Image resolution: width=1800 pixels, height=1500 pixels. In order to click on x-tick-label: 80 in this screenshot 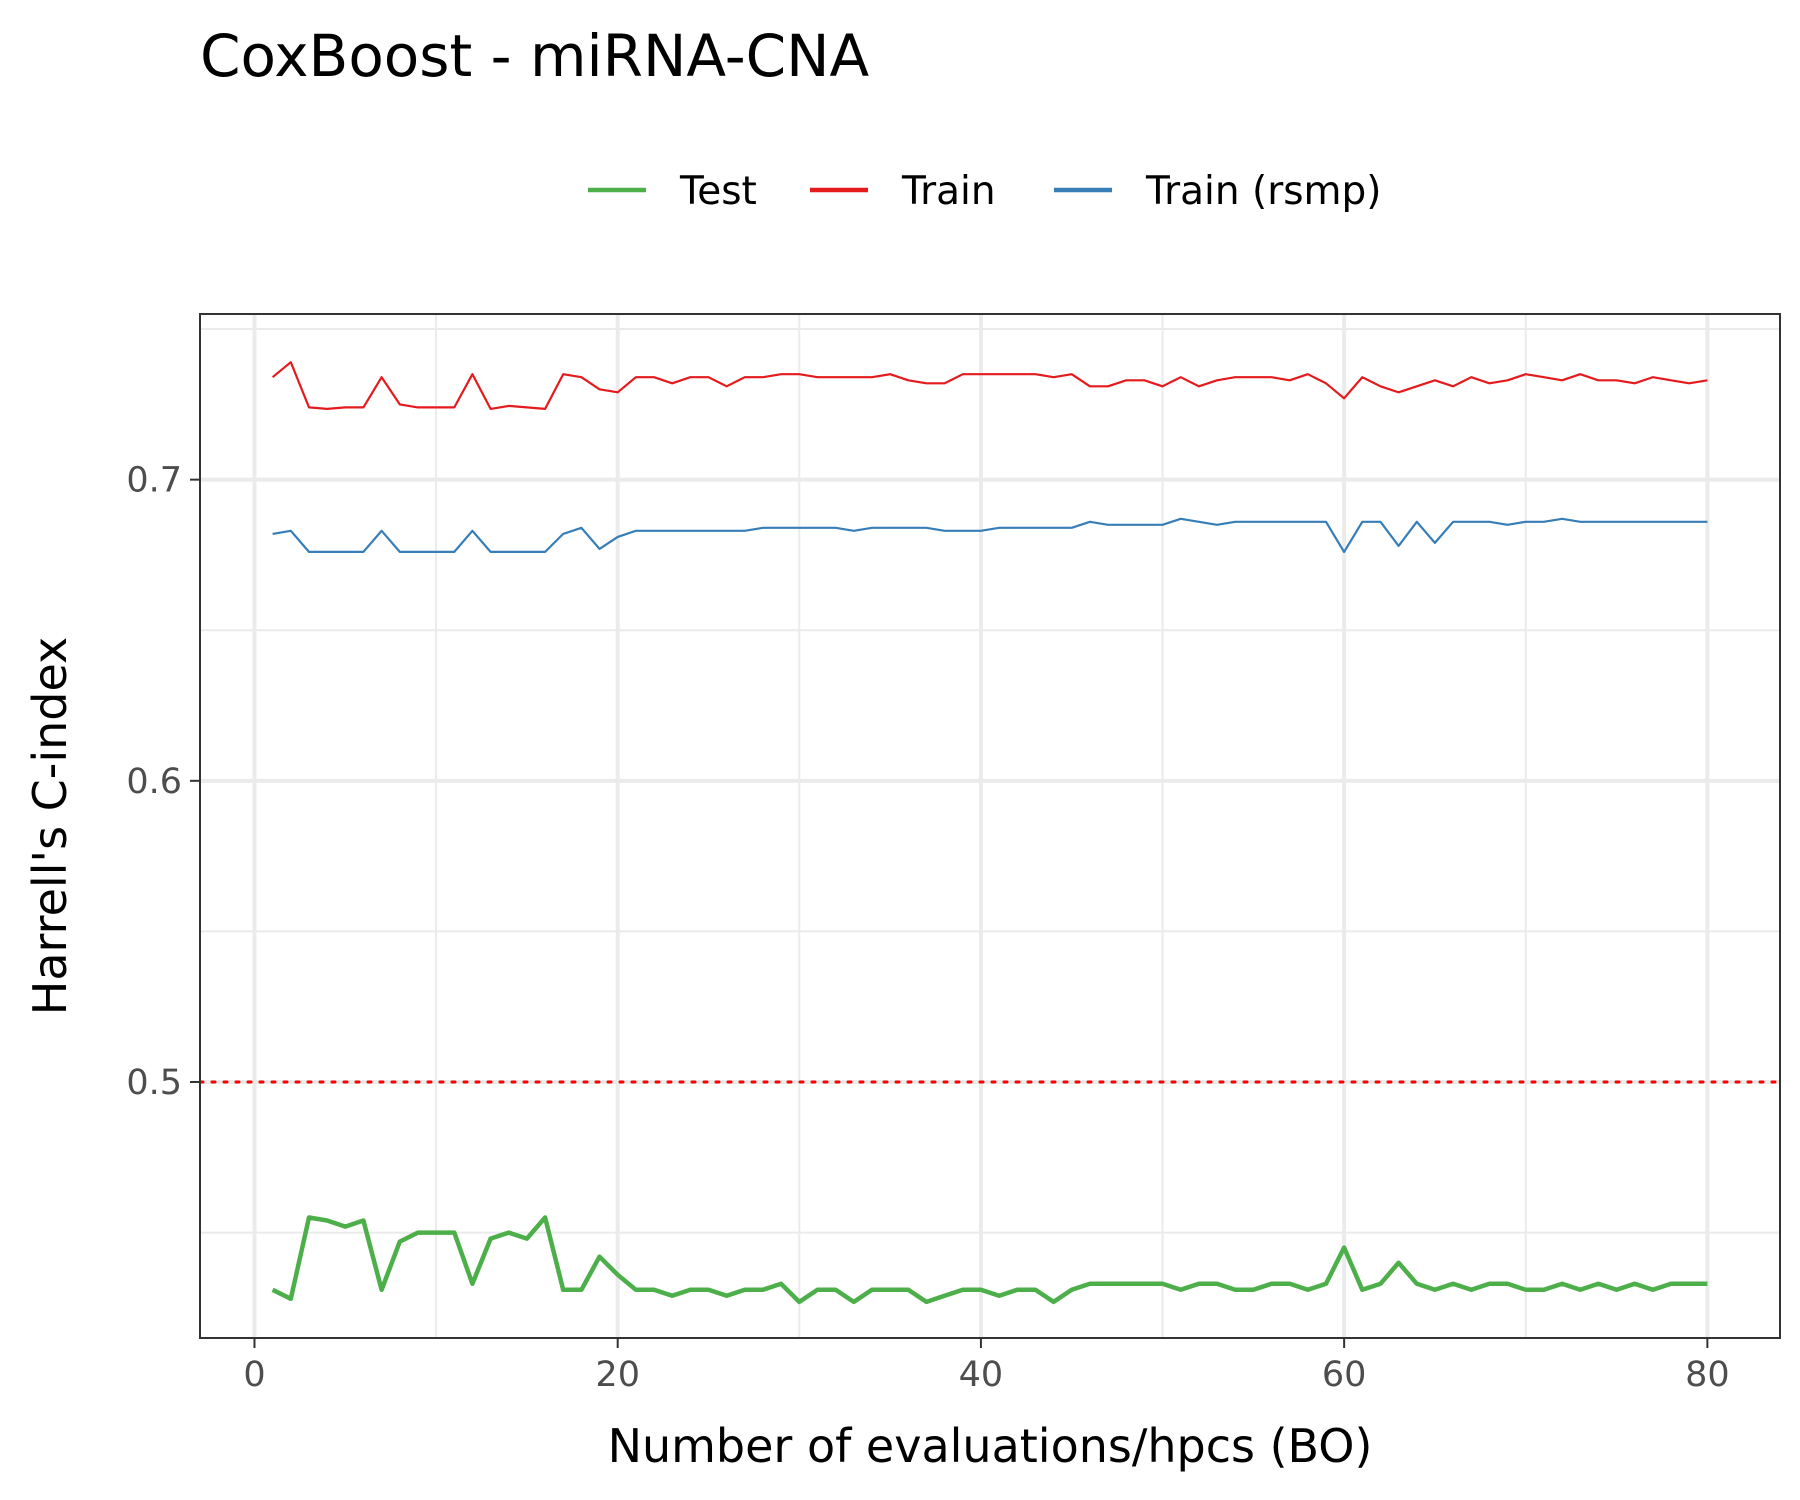, I will do `click(1707, 1375)`.